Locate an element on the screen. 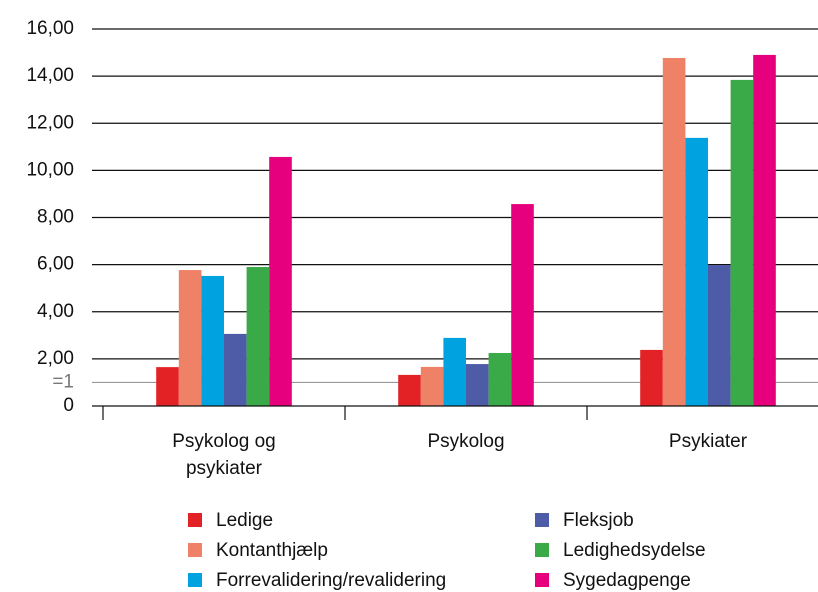  y-tick-label: =1 is located at coordinates (63, 381).